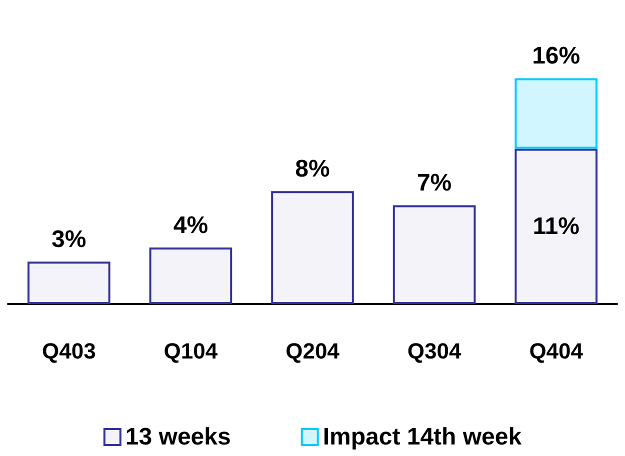 The image size is (625, 456). I want to click on data-label: 11%, so click(556, 226).